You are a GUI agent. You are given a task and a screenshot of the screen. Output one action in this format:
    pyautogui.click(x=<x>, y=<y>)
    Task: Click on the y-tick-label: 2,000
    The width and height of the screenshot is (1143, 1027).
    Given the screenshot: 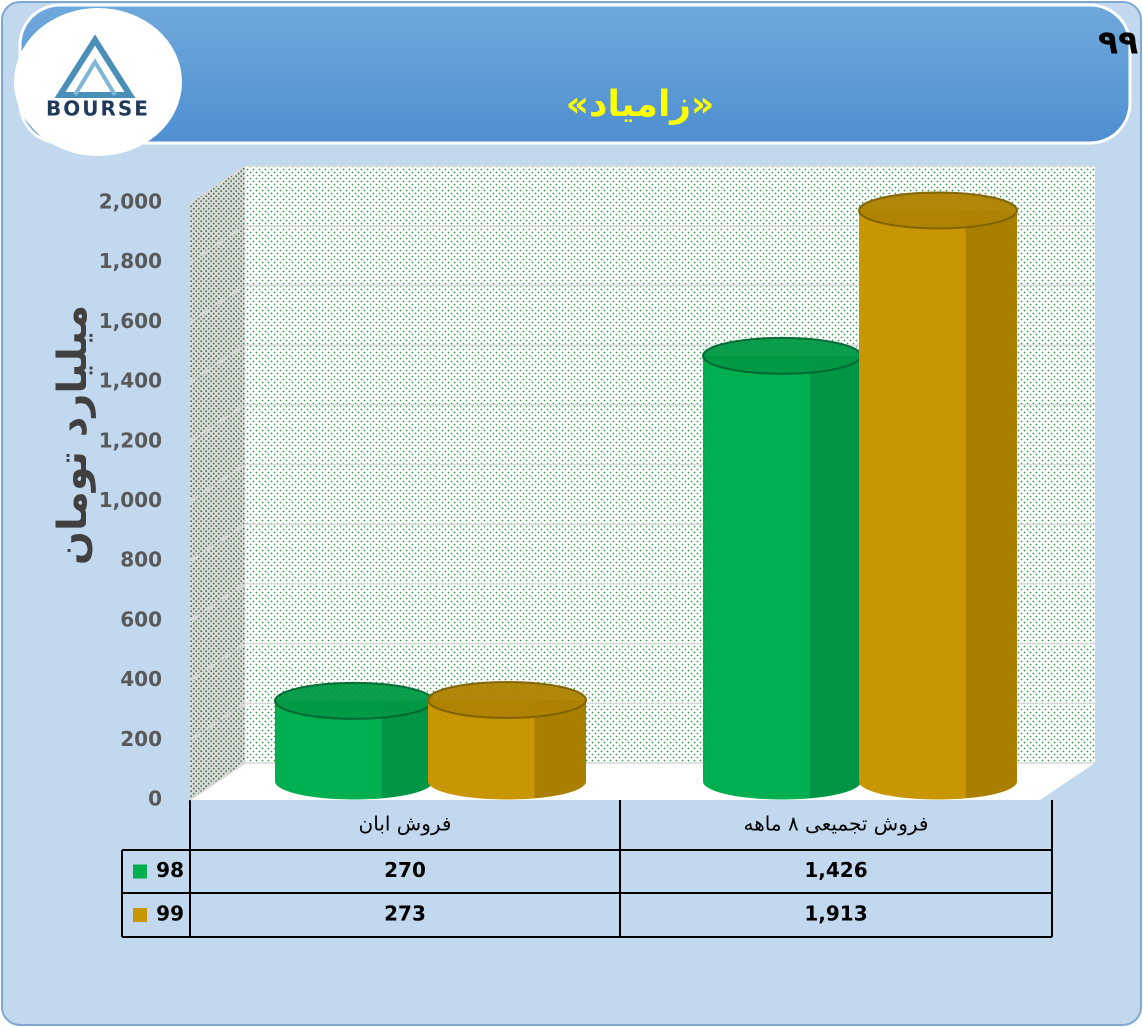 What is the action you would take?
    pyautogui.click(x=130, y=202)
    